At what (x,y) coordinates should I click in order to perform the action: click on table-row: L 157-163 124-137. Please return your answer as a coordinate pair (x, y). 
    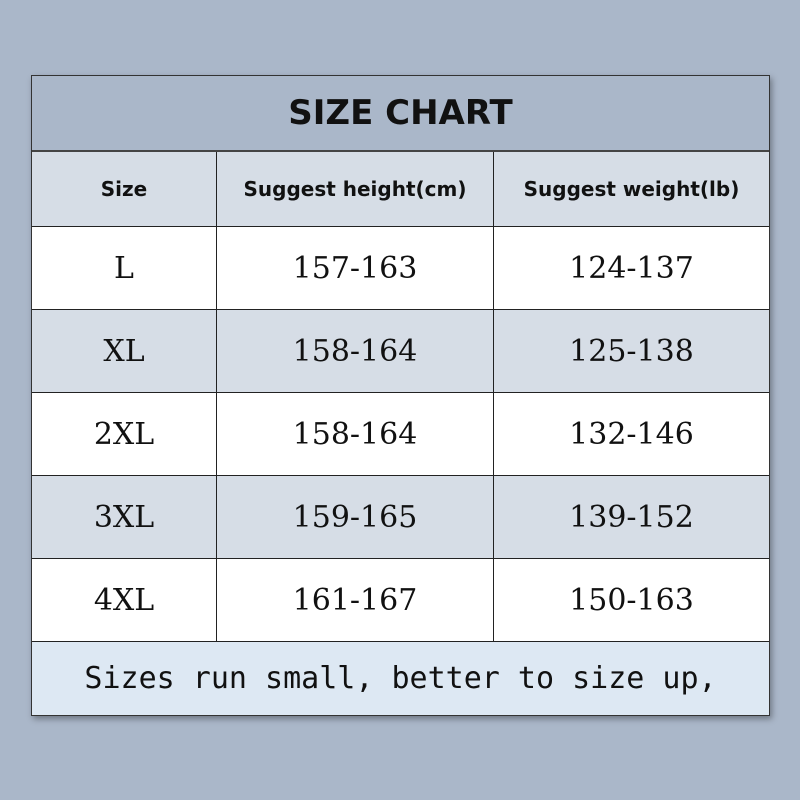
    Looking at the image, I should click on (400, 268).